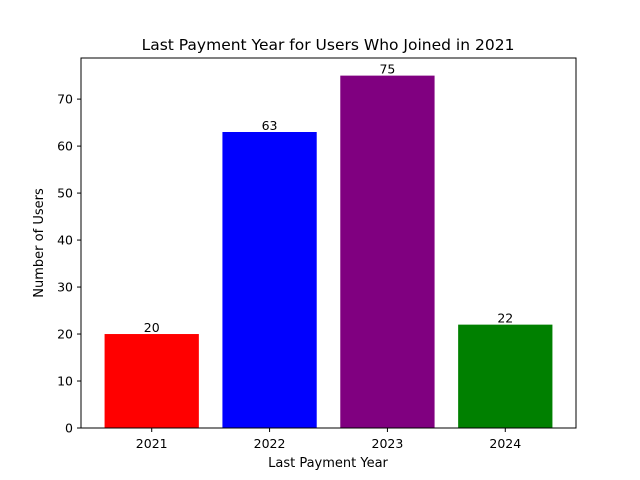 The image size is (640, 480). Describe the element at coordinates (505, 318) in the screenshot. I see `data-label-2024: 22` at that location.